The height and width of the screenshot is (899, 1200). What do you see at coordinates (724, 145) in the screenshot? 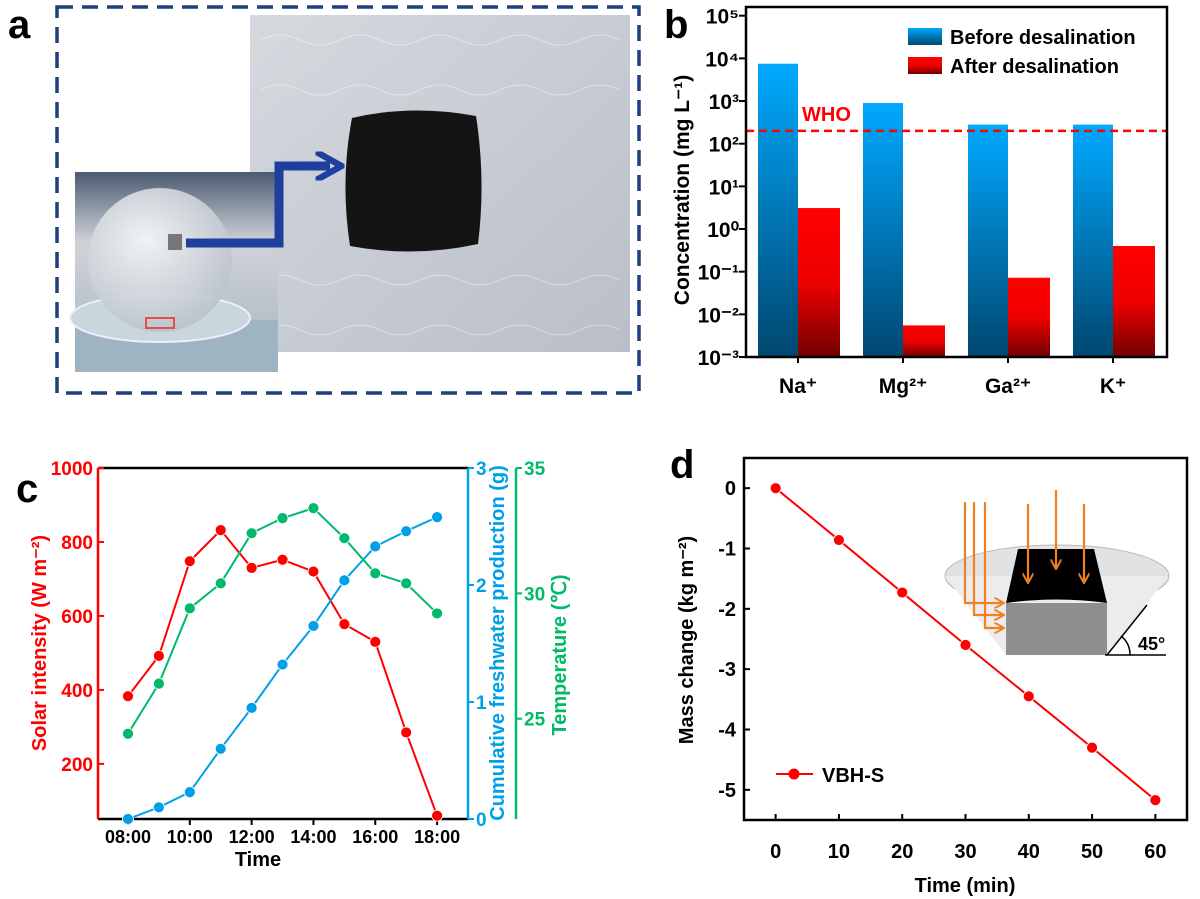
I see `y-tick-label: 10²` at bounding box center [724, 145].